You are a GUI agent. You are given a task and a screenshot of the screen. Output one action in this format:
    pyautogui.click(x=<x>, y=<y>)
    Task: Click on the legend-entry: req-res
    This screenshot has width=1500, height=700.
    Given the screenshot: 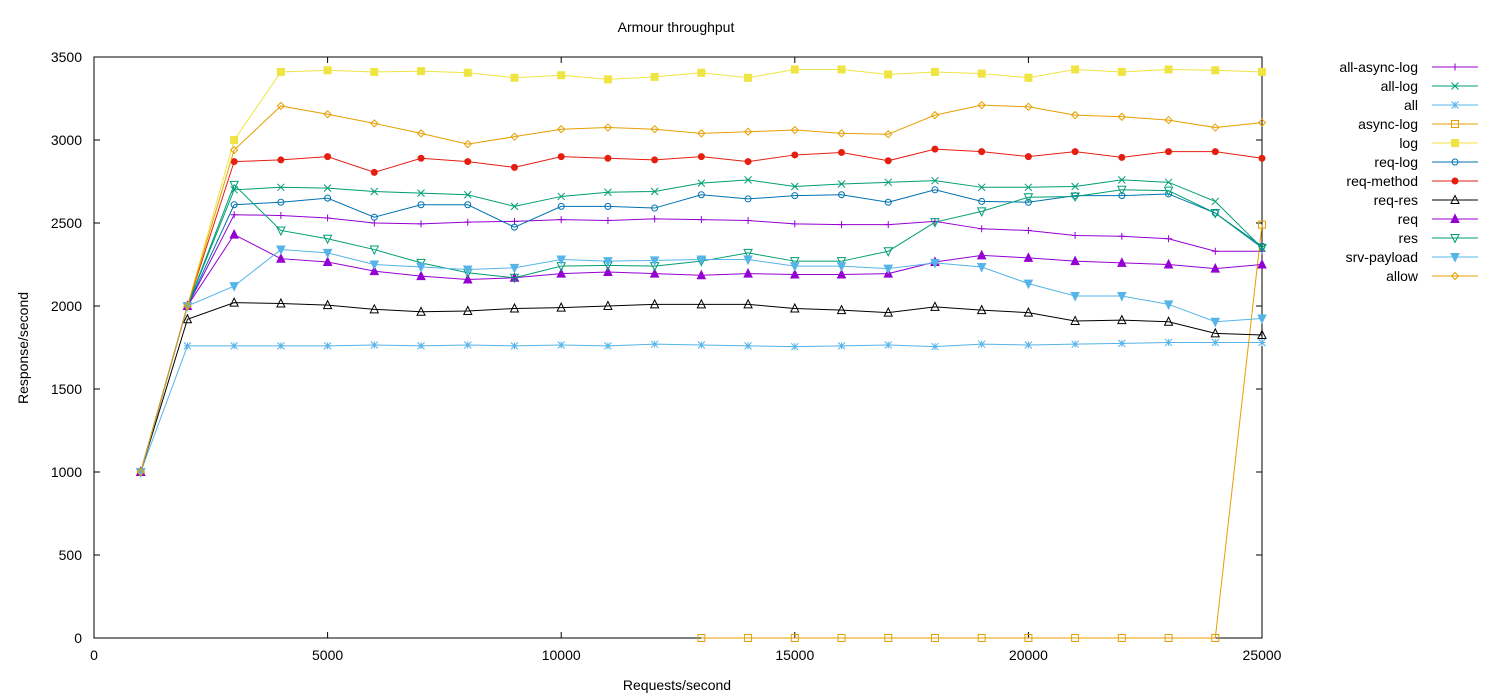 What is the action you would take?
    pyautogui.click(x=1426, y=200)
    